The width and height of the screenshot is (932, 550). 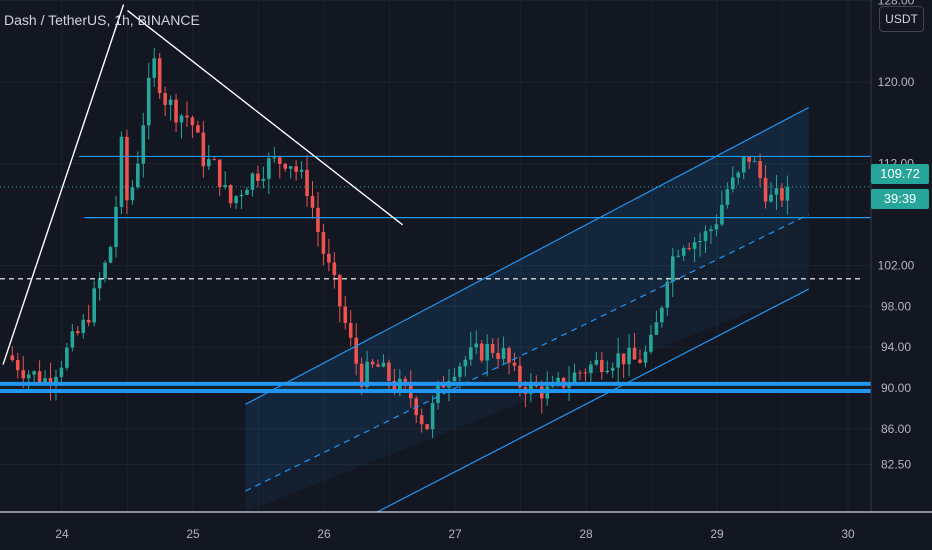 What do you see at coordinates (900, 198) in the screenshot?
I see `countdown-label: 39:39` at bounding box center [900, 198].